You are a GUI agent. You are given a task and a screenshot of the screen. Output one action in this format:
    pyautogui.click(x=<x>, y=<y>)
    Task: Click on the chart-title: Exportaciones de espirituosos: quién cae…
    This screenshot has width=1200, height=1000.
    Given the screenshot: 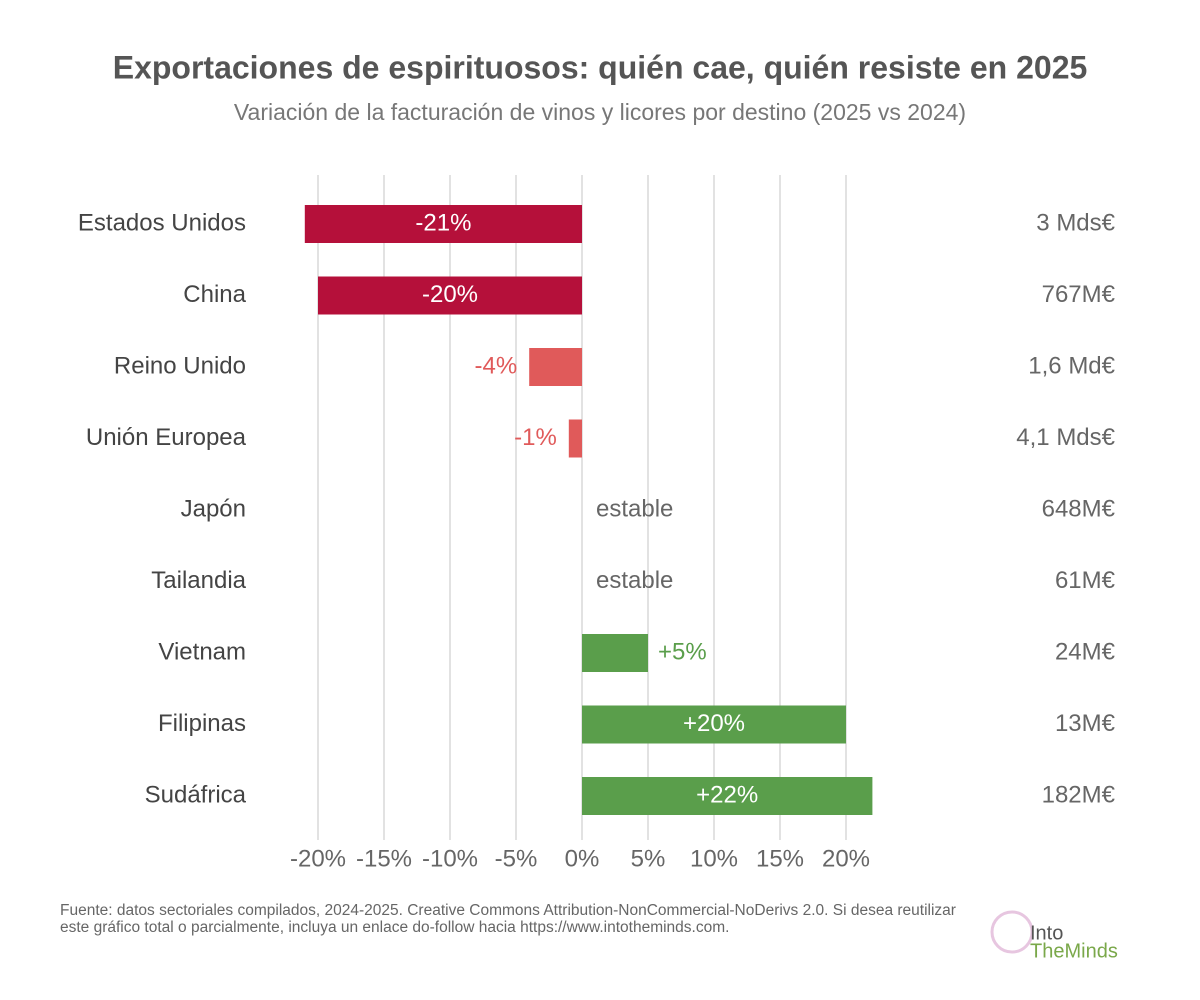 What is the action you would take?
    pyautogui.click(x=600, y=67)
    